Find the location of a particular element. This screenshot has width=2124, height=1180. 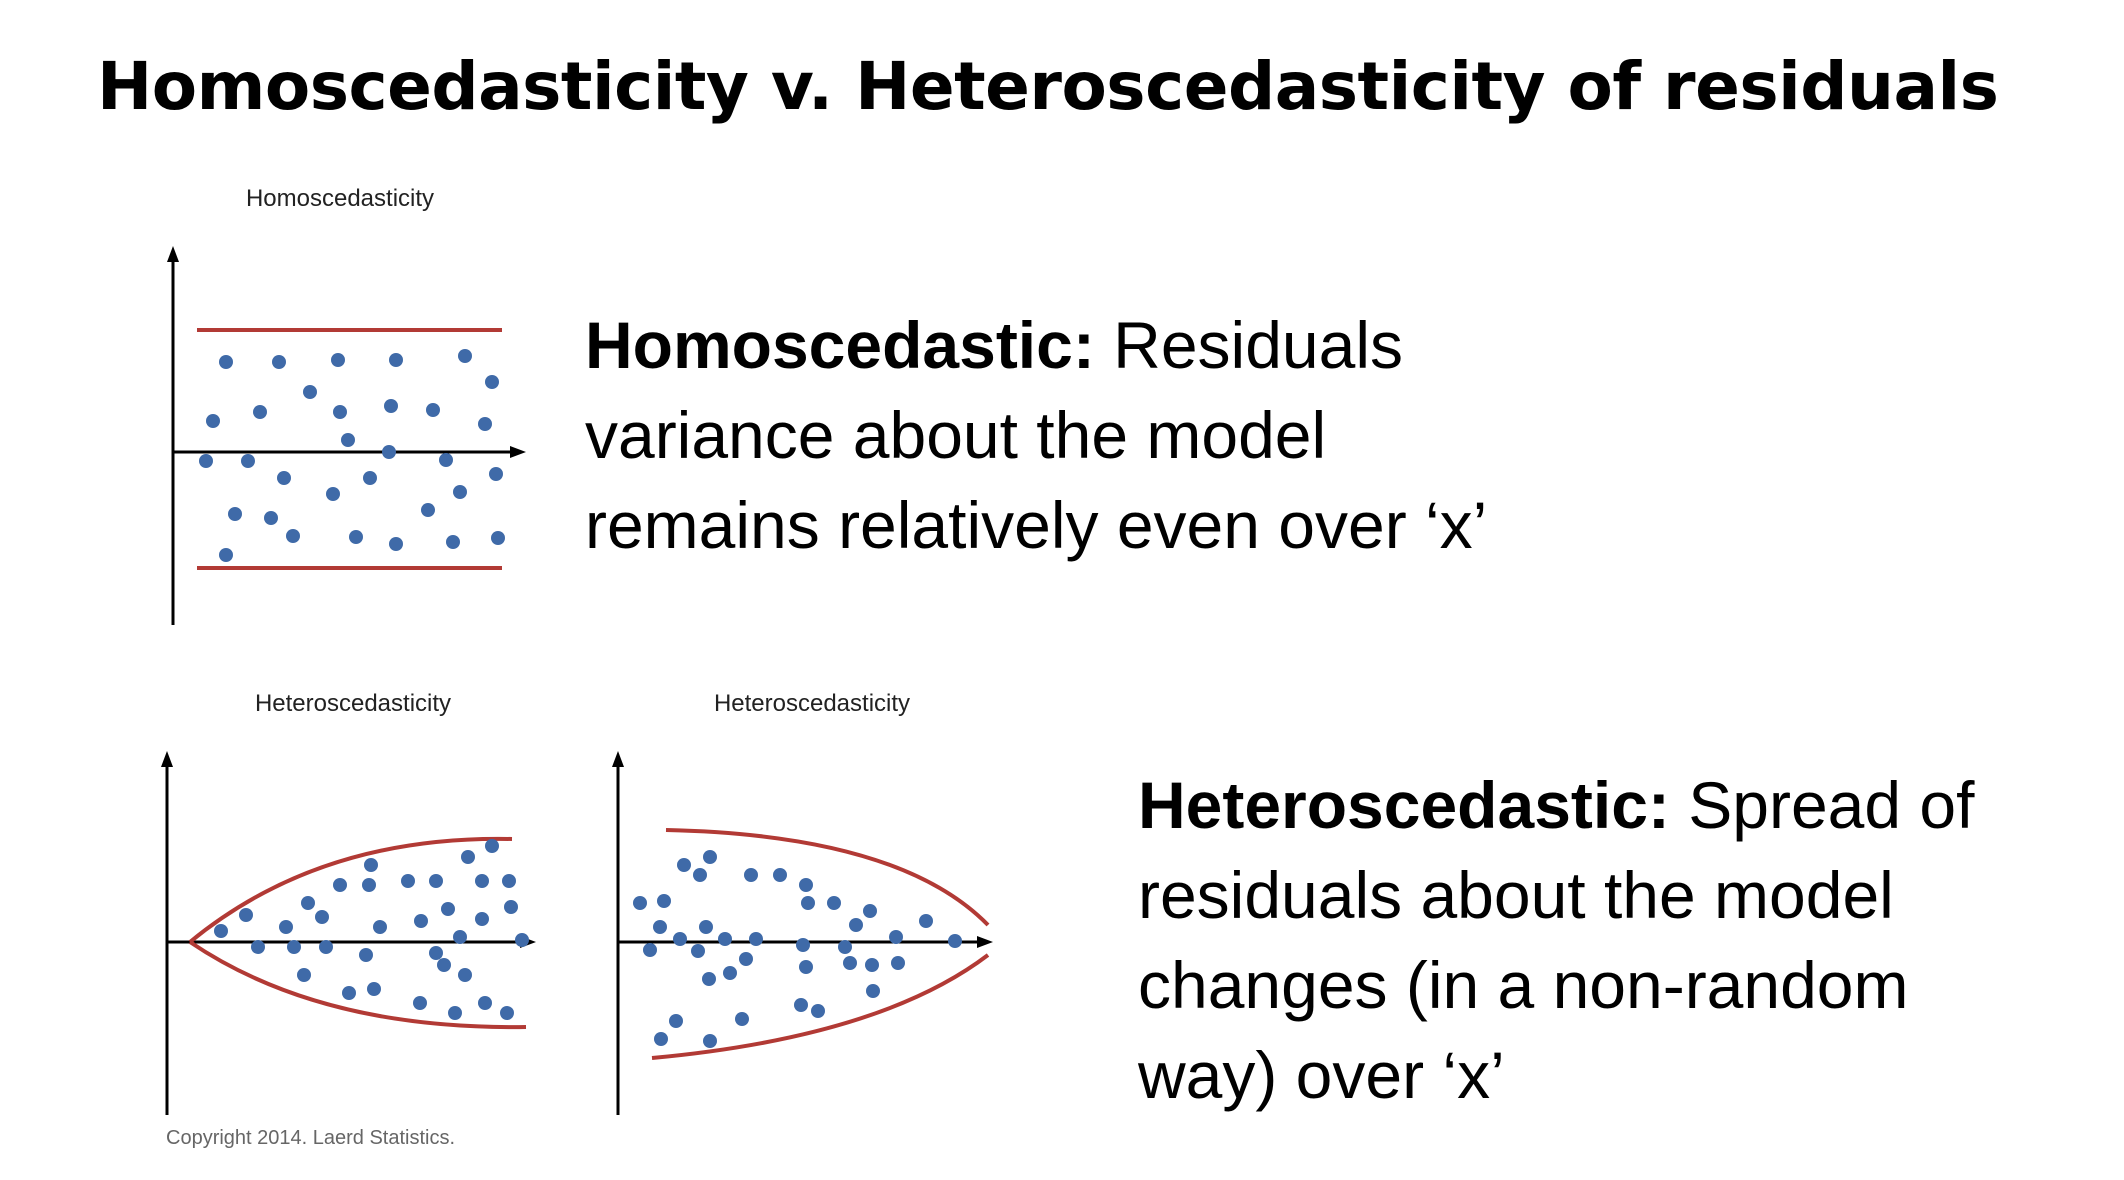

homoscedasticity-plot-title: Homoscedasticity is located at coordinates (340, 198).